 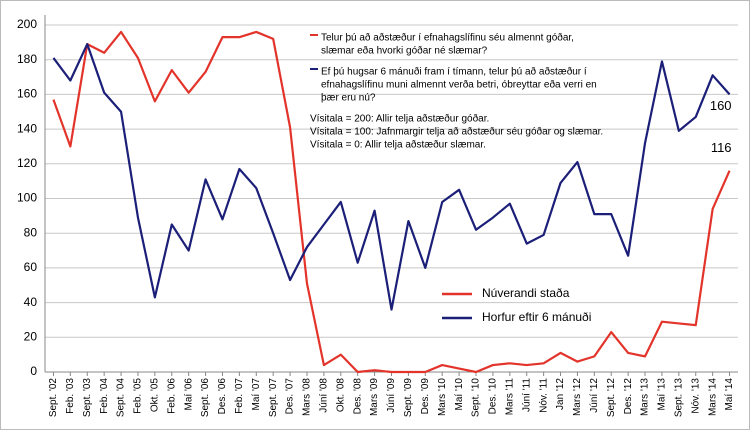 What do you see at coordinates (560, 394) in the screenshot?
I see `x-tick-label: Jan '12` at bounding box center [560, 394].